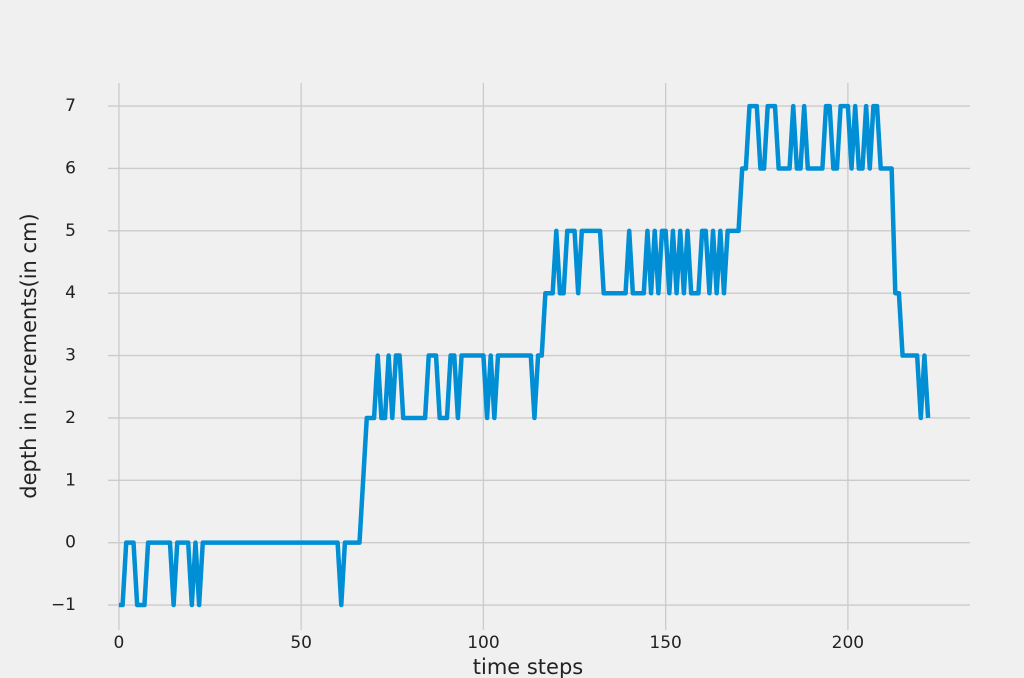 The image size is (1024, 678). Describe the element at coordinates (70, 106) in the screenshot. I see `y-tick-label: 7` at that location.